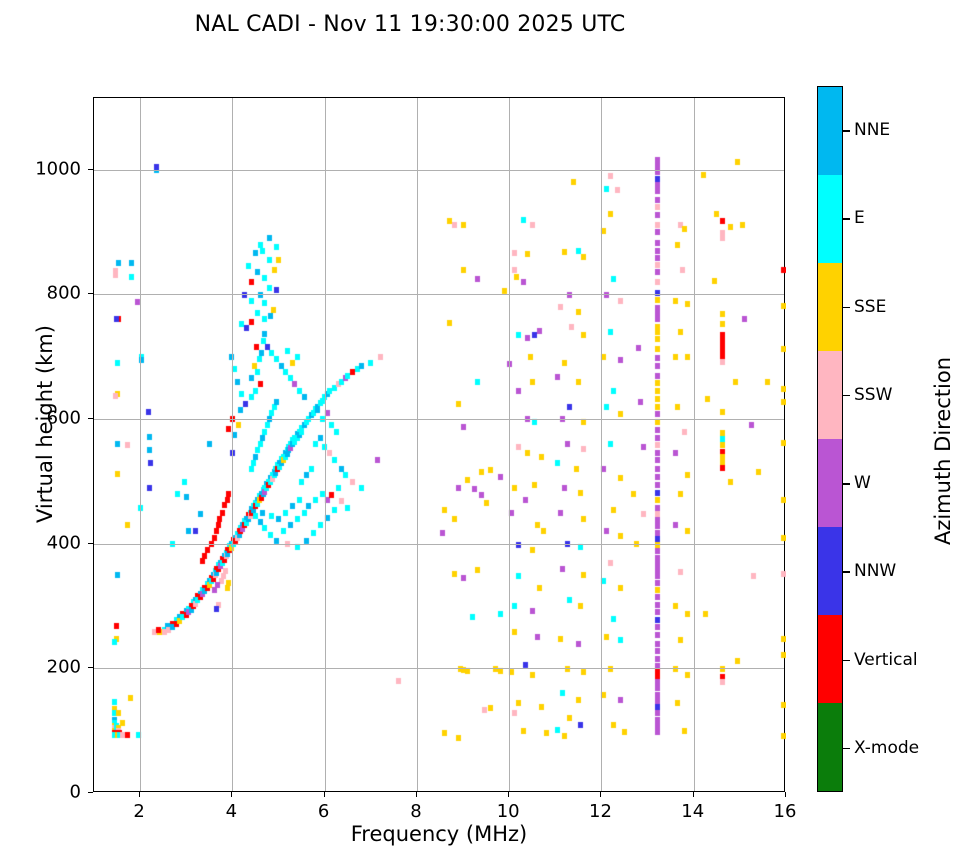 Image resolution: width=958 pixels, height=857 pixels. What do you see at coordinates (870, 306) in the screenshot?
I see `colorbar-label-sse: SSE` at bounding box center [870, 306].